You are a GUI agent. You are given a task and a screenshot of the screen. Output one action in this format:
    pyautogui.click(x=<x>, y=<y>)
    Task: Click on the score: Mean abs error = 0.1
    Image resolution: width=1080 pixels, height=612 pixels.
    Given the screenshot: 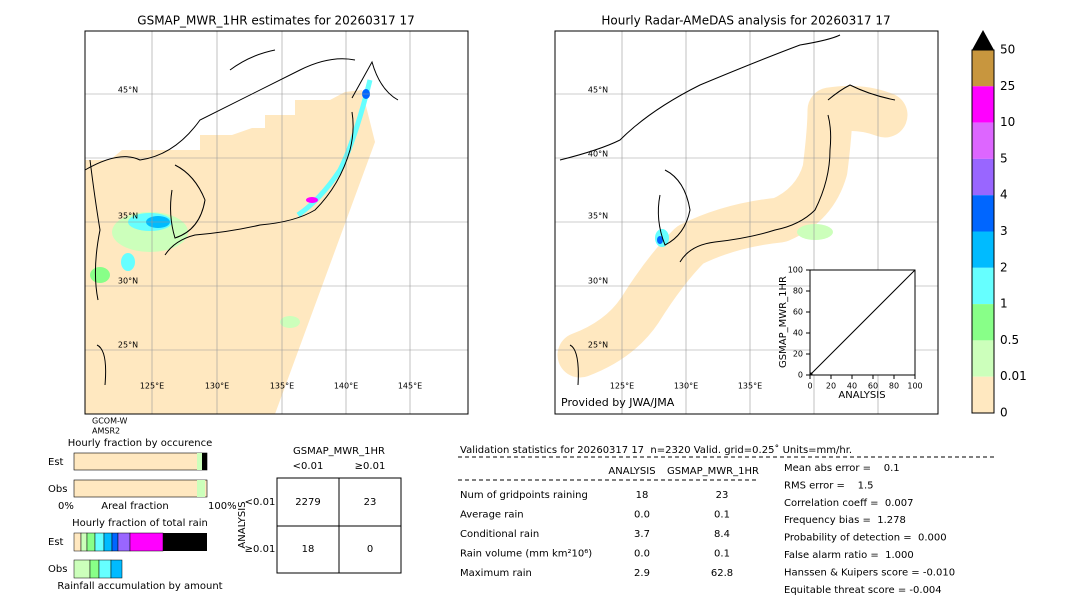 What is the action you would take?
    pyautogui.click(x=842, y=468)
    